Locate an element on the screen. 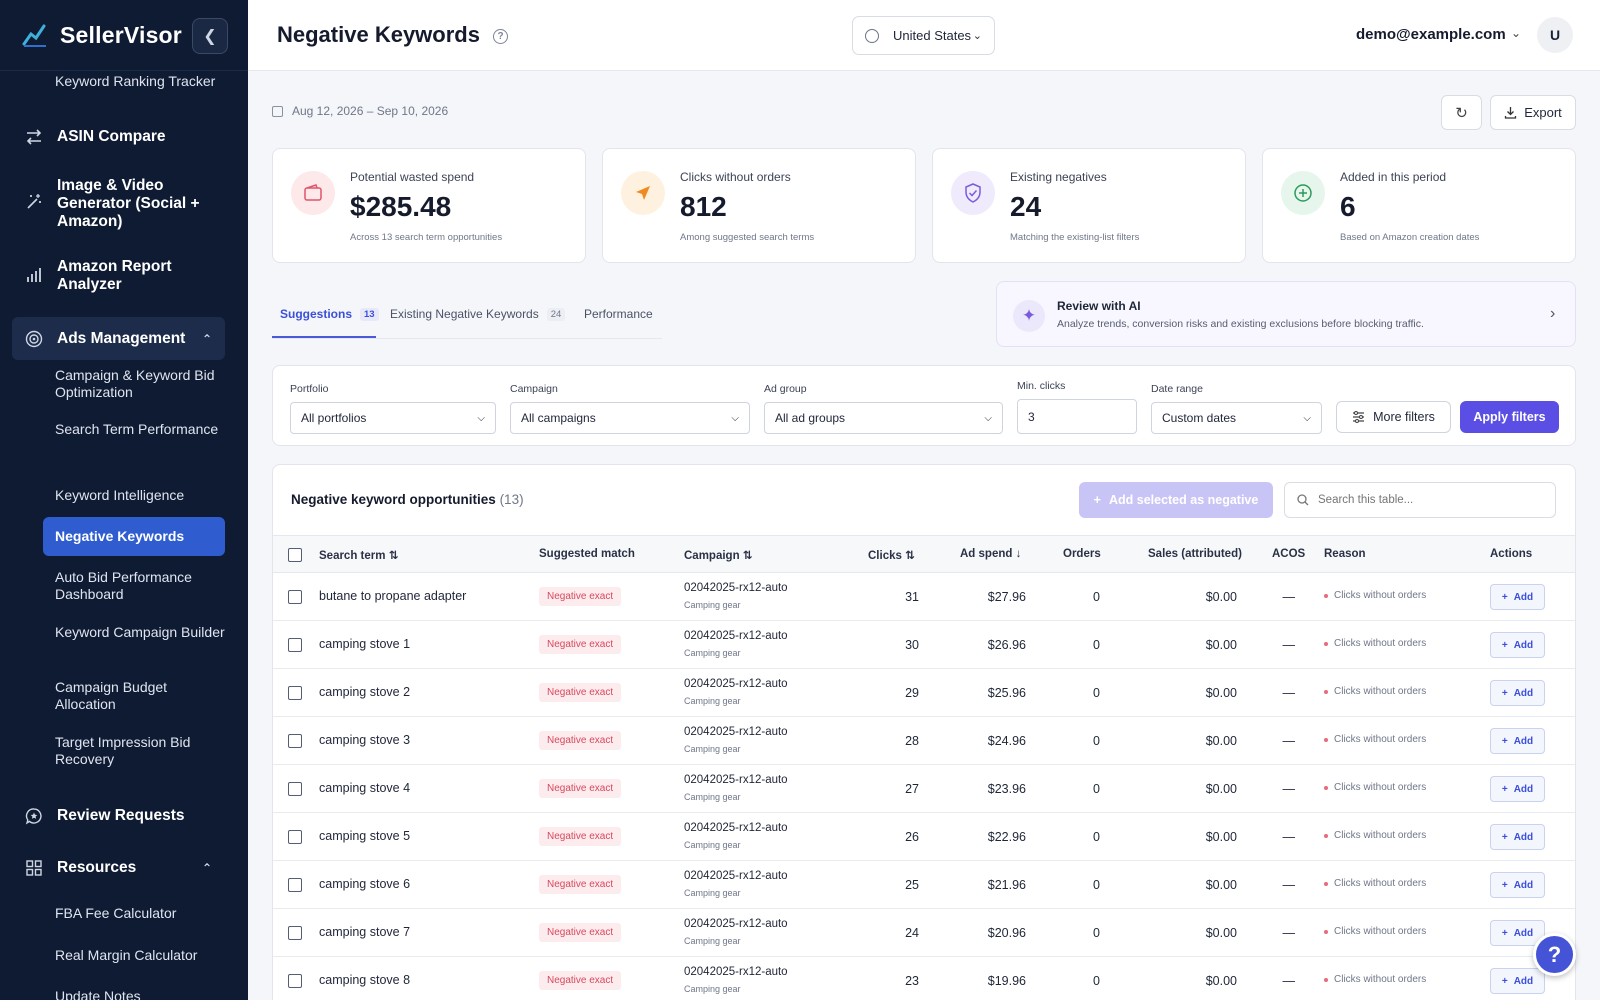  sidebar-item-keyword-intelligence: Keyword Intelligence is located at coordinates (120, 495).